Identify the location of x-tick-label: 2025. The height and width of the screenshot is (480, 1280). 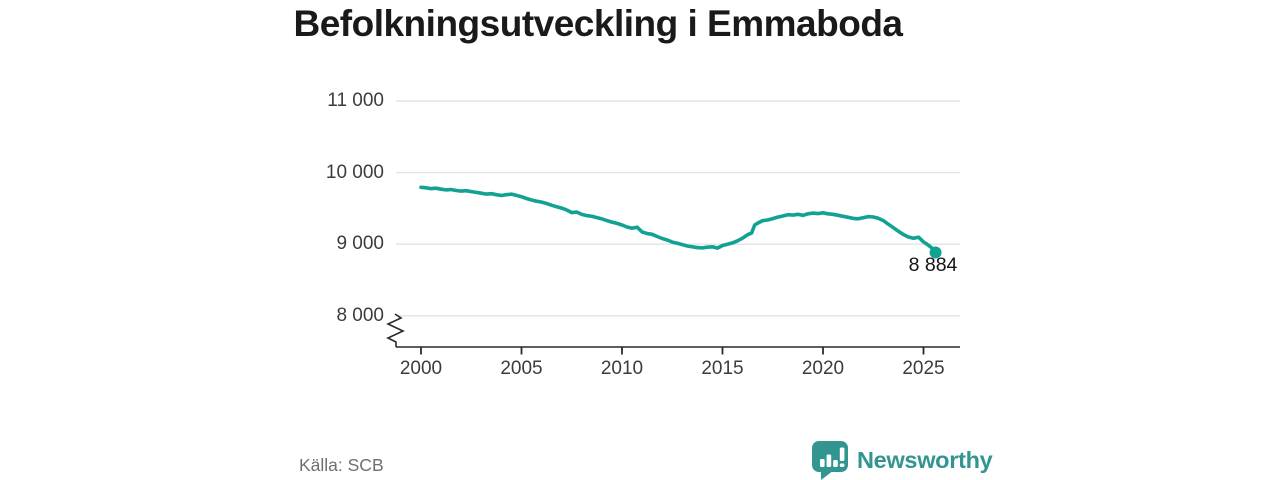
(923, 368).